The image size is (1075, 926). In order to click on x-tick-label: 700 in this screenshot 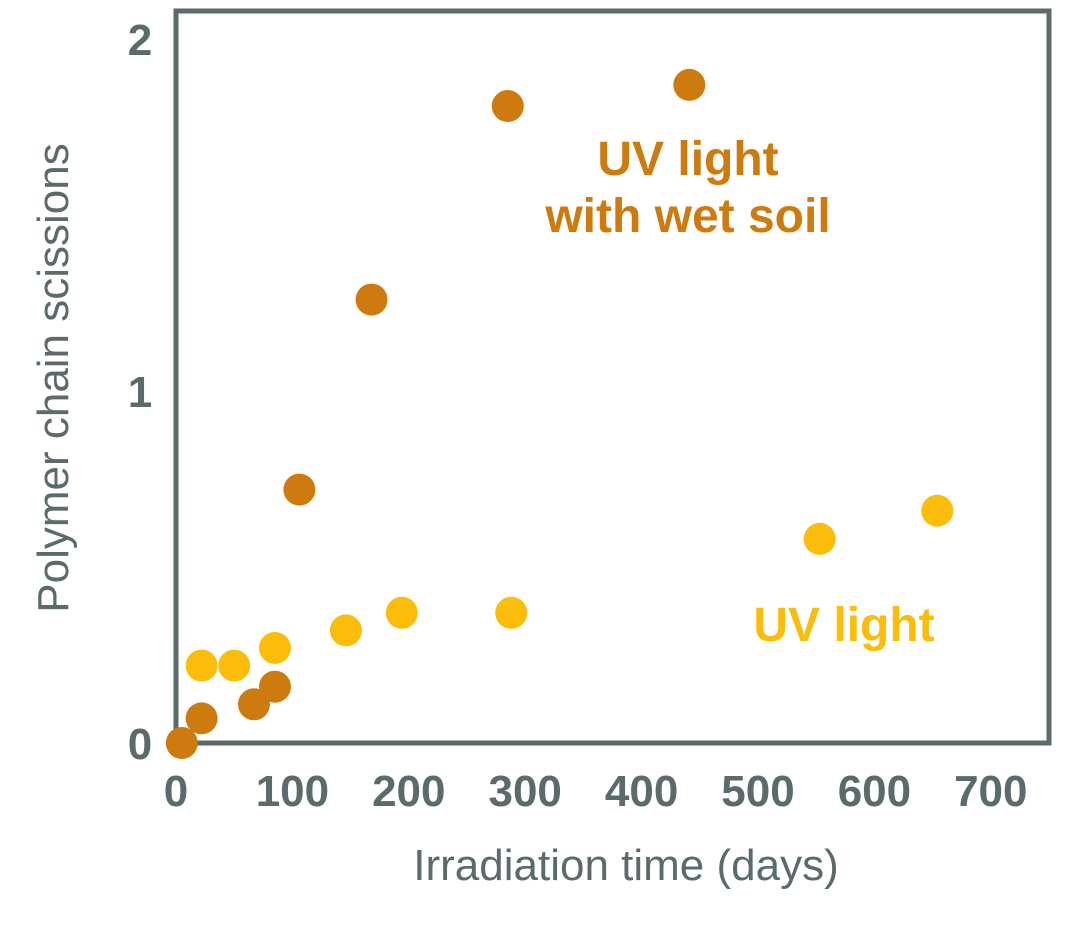, I will do `click(990, 791)`.